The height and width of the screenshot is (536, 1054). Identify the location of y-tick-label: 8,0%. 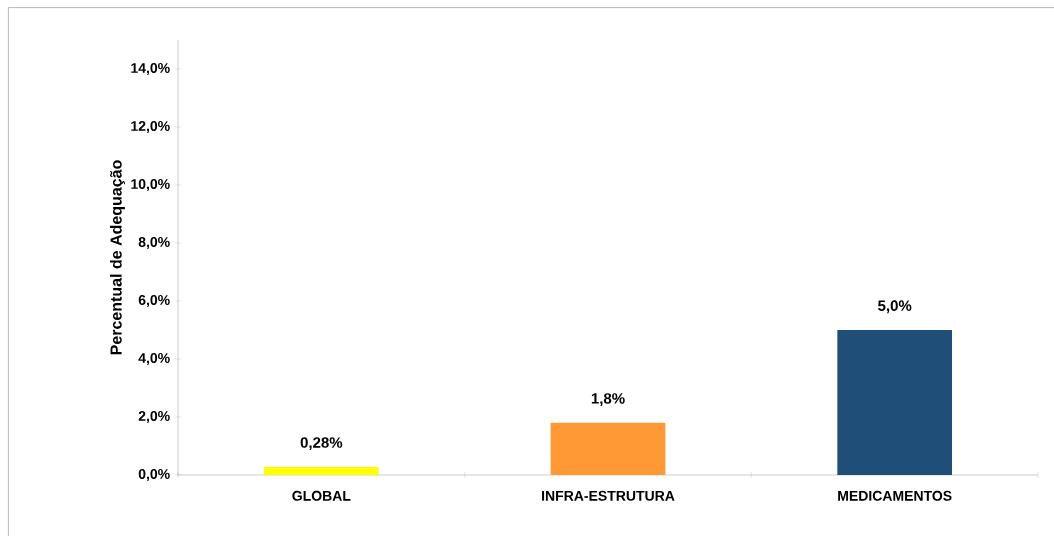
(154, 243).